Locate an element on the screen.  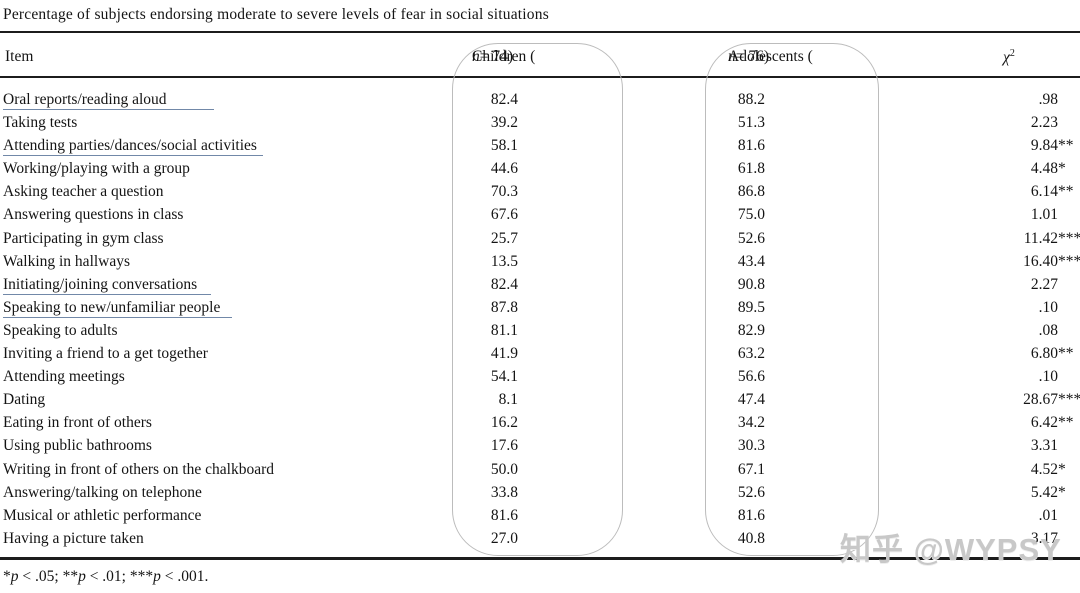
item-label: Taking tests is located at coordinates (40, 123).